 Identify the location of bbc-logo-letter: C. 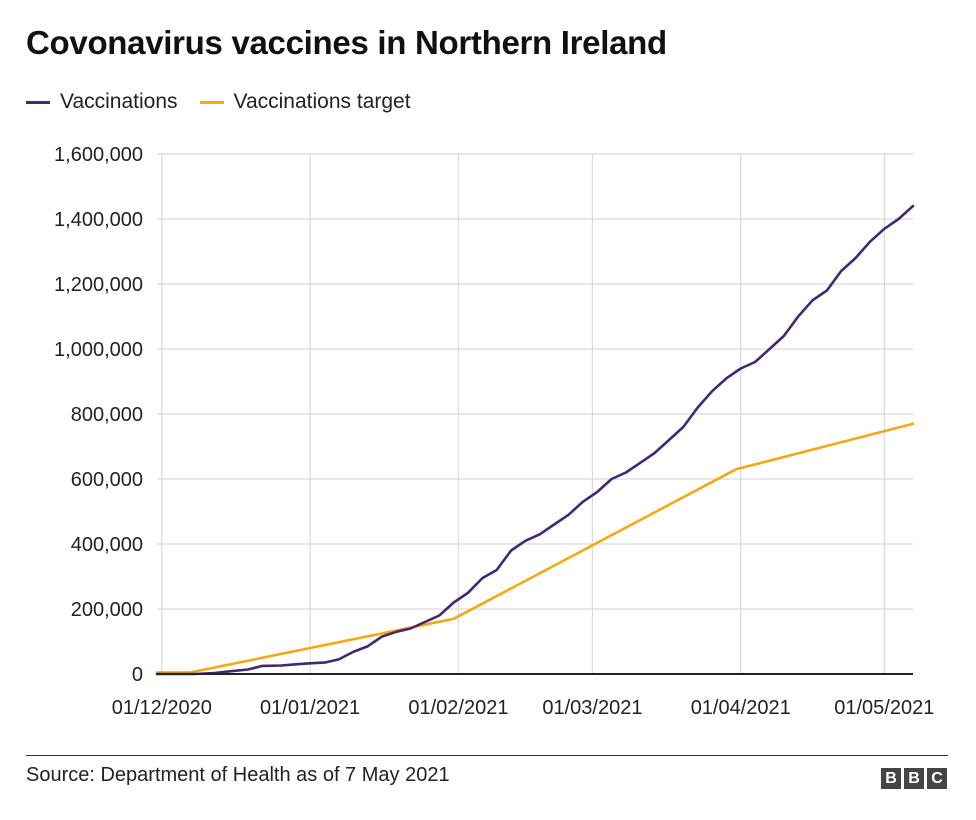
(937, 778).